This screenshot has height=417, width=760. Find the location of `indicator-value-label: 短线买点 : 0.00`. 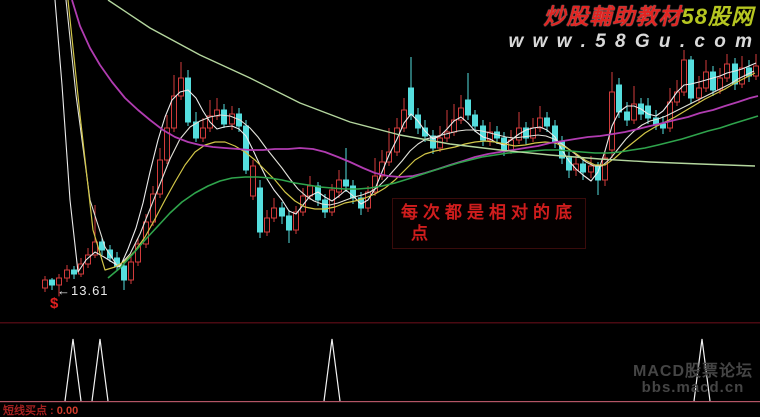

indicator-value-label: 短线买点 : 0.00 is located at coordinates (40, 409).